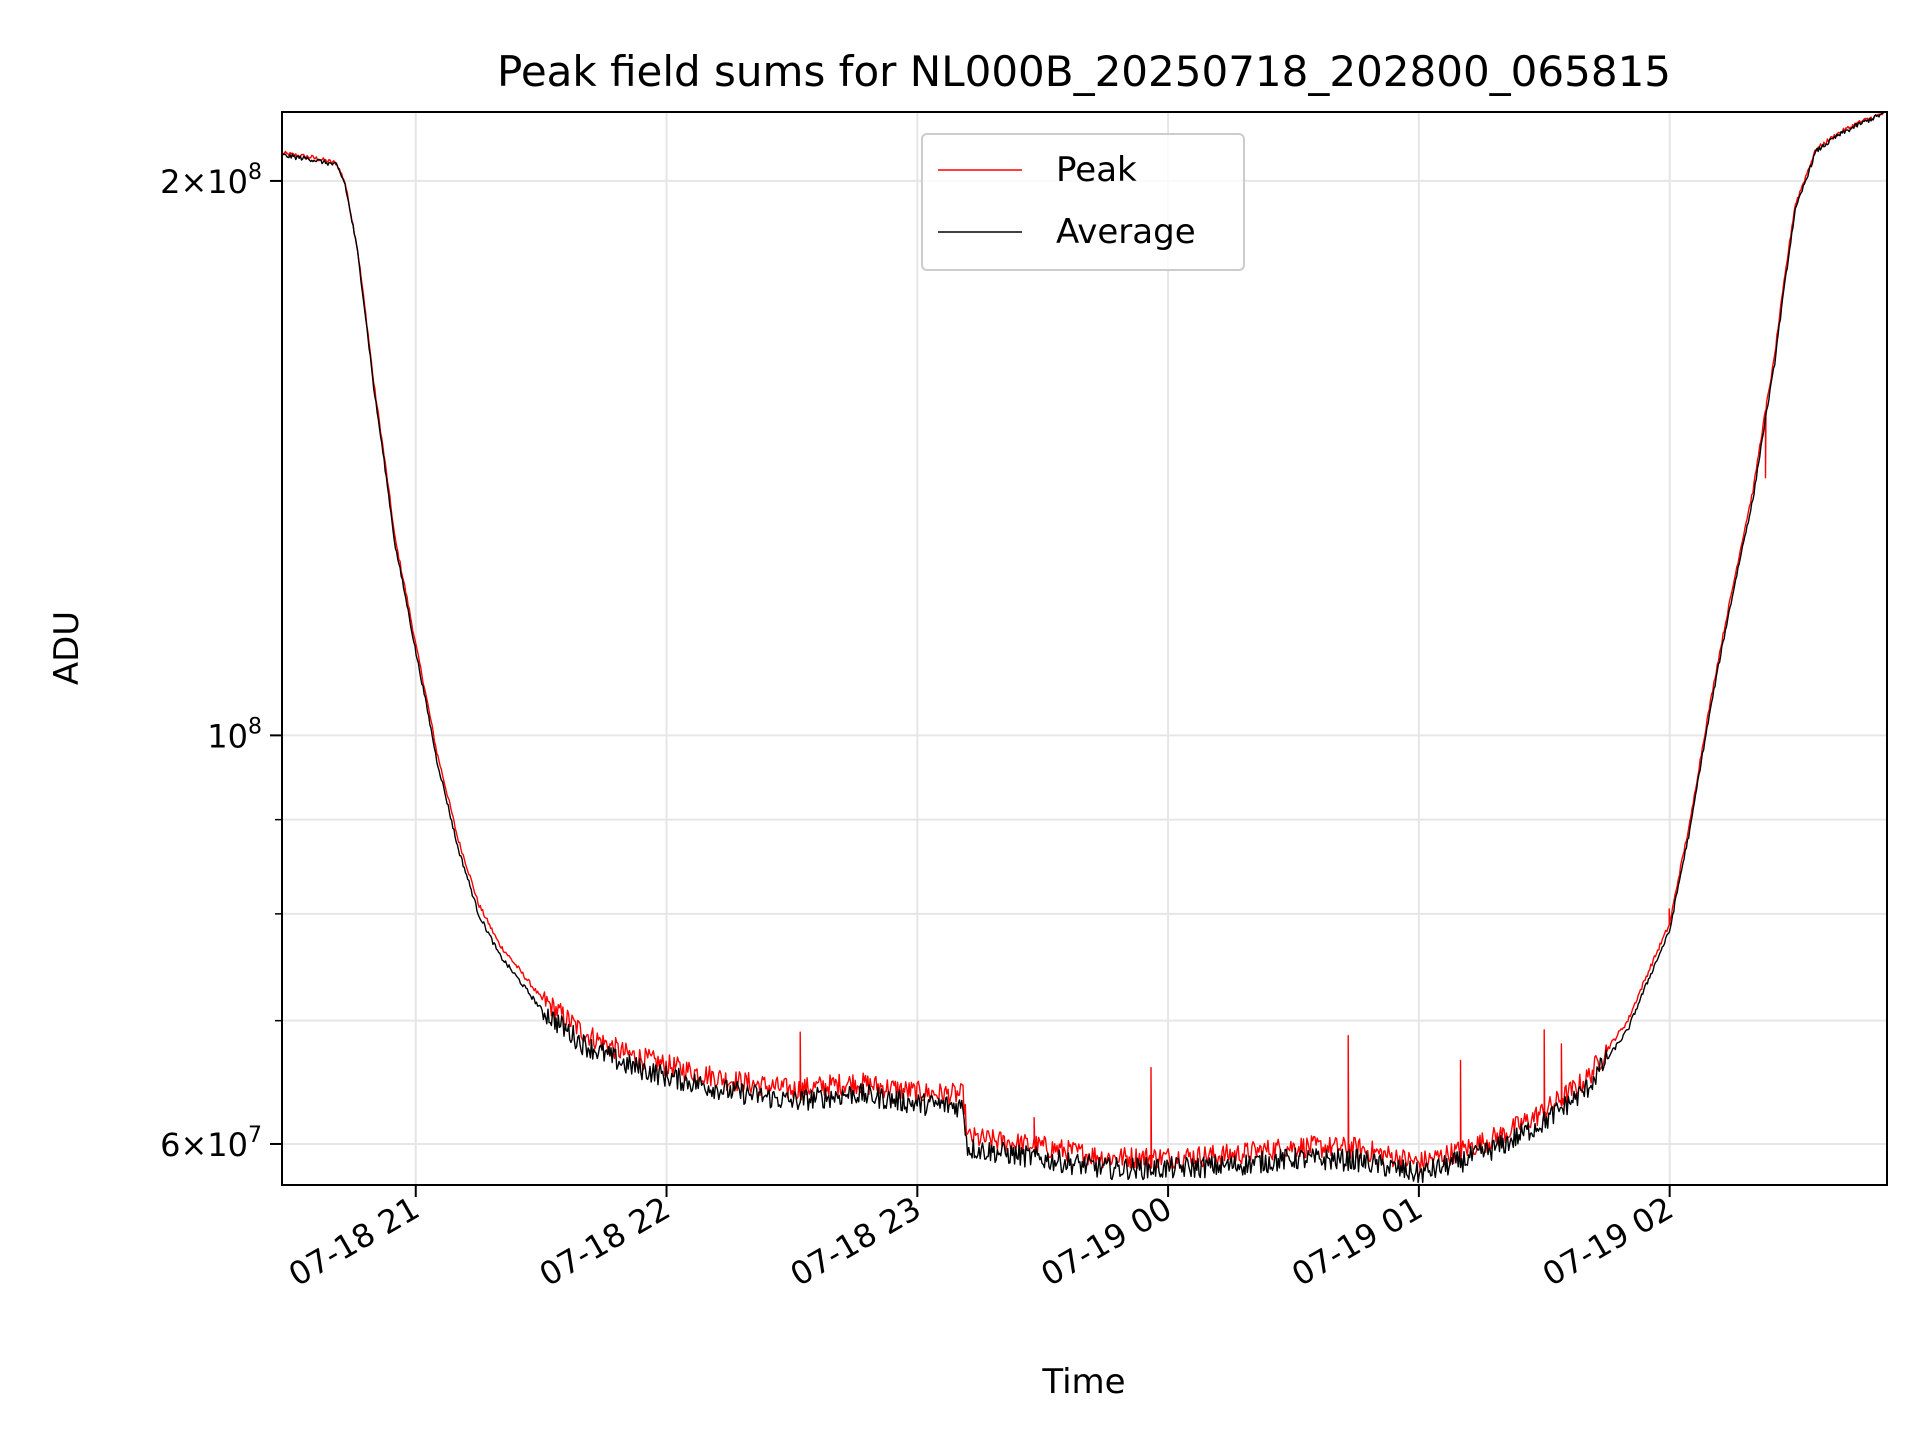  I want to click on legend: Peak Average, so click(1083, 202).